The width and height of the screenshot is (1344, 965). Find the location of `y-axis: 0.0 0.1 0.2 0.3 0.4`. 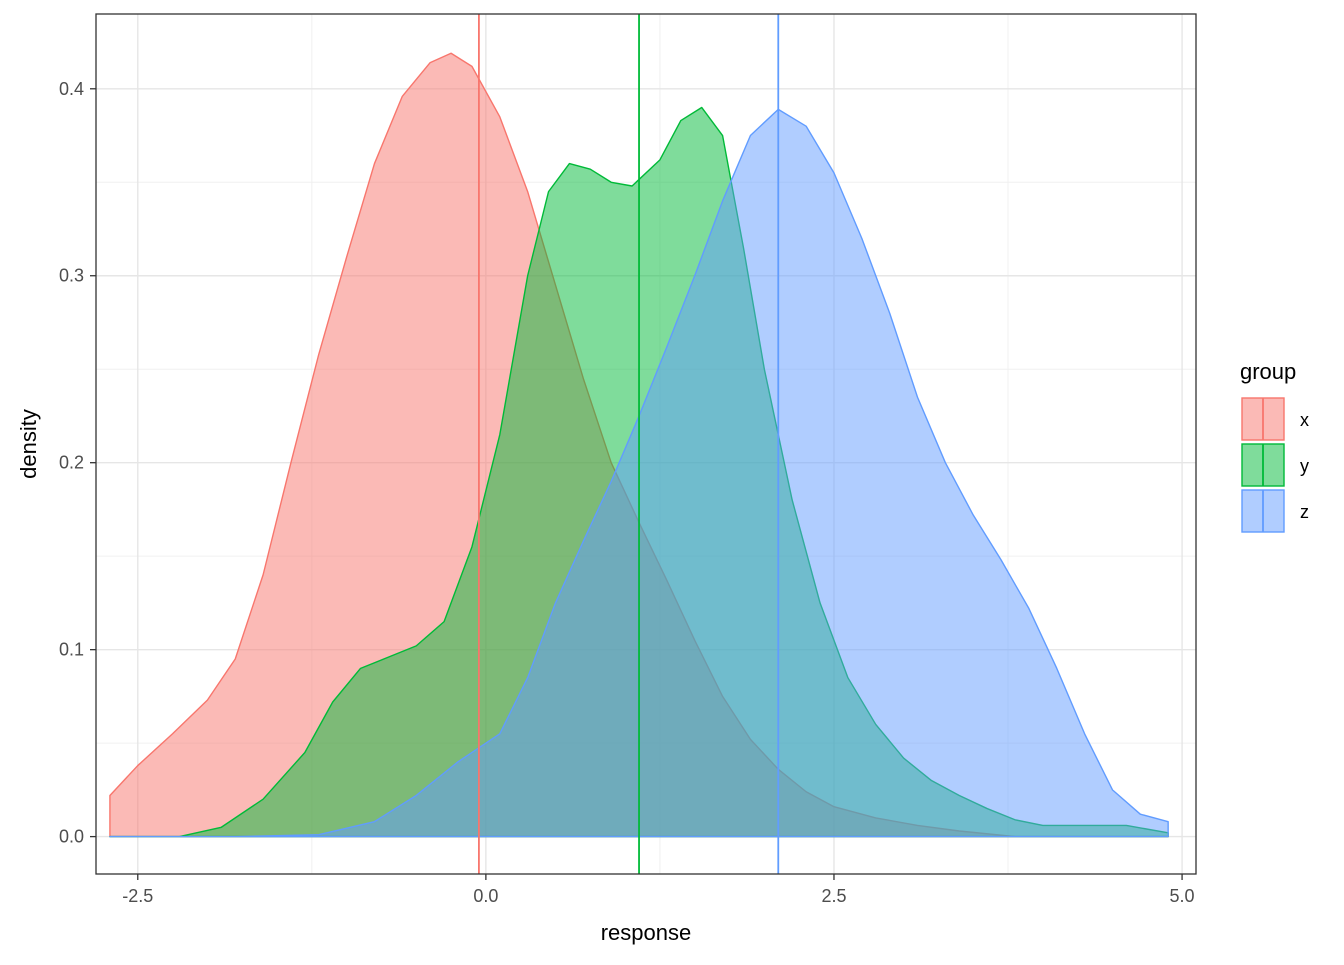

y-axis: 0.0 0.1 0.2 0.3 0.4 is located at coordinates (77, 463).